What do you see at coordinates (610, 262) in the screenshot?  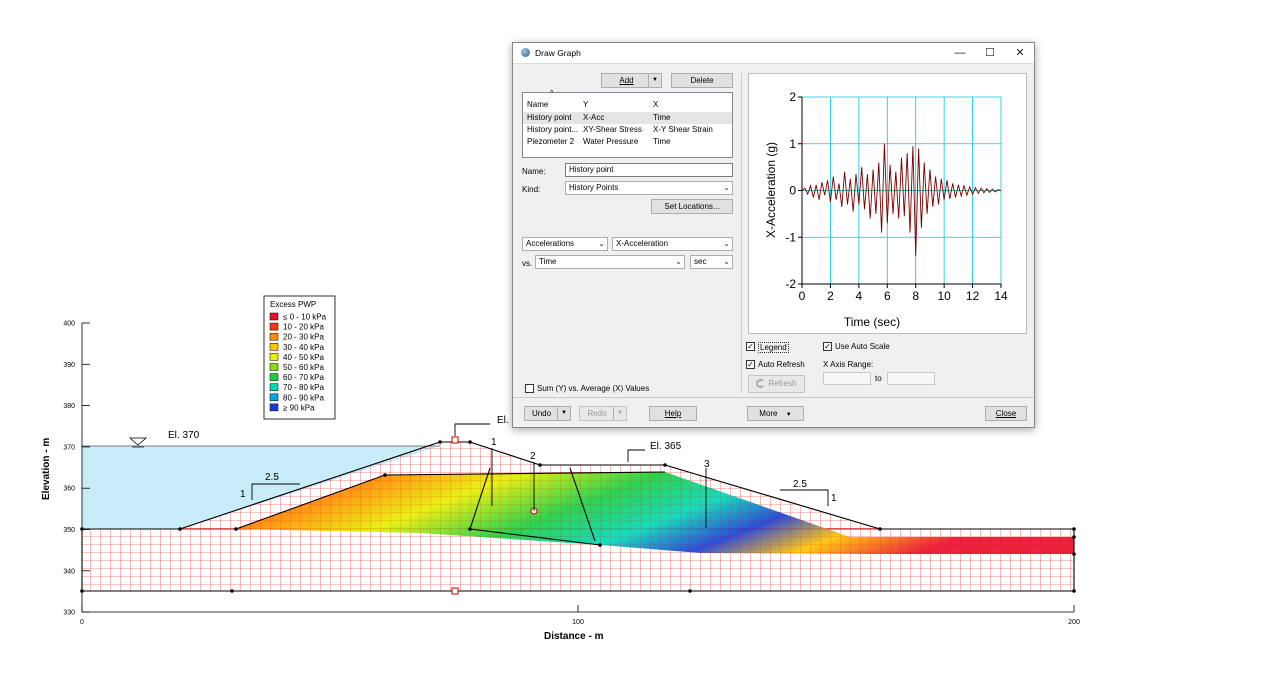 I see `x-quantity-select: Time ⌄` at bounding box center [610, 262].